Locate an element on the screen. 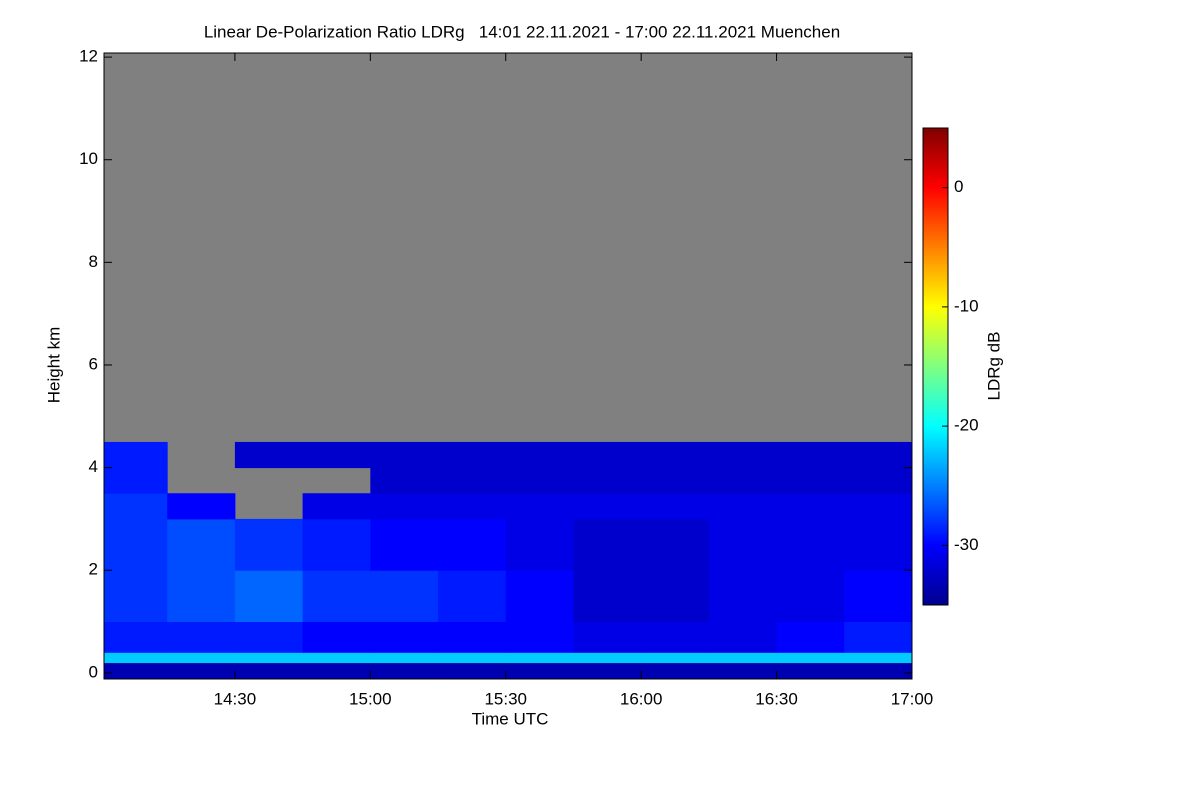 This screenshot has width=1200, height=800. x-tick-label: 16:00 is located at coordinates (641, 698).